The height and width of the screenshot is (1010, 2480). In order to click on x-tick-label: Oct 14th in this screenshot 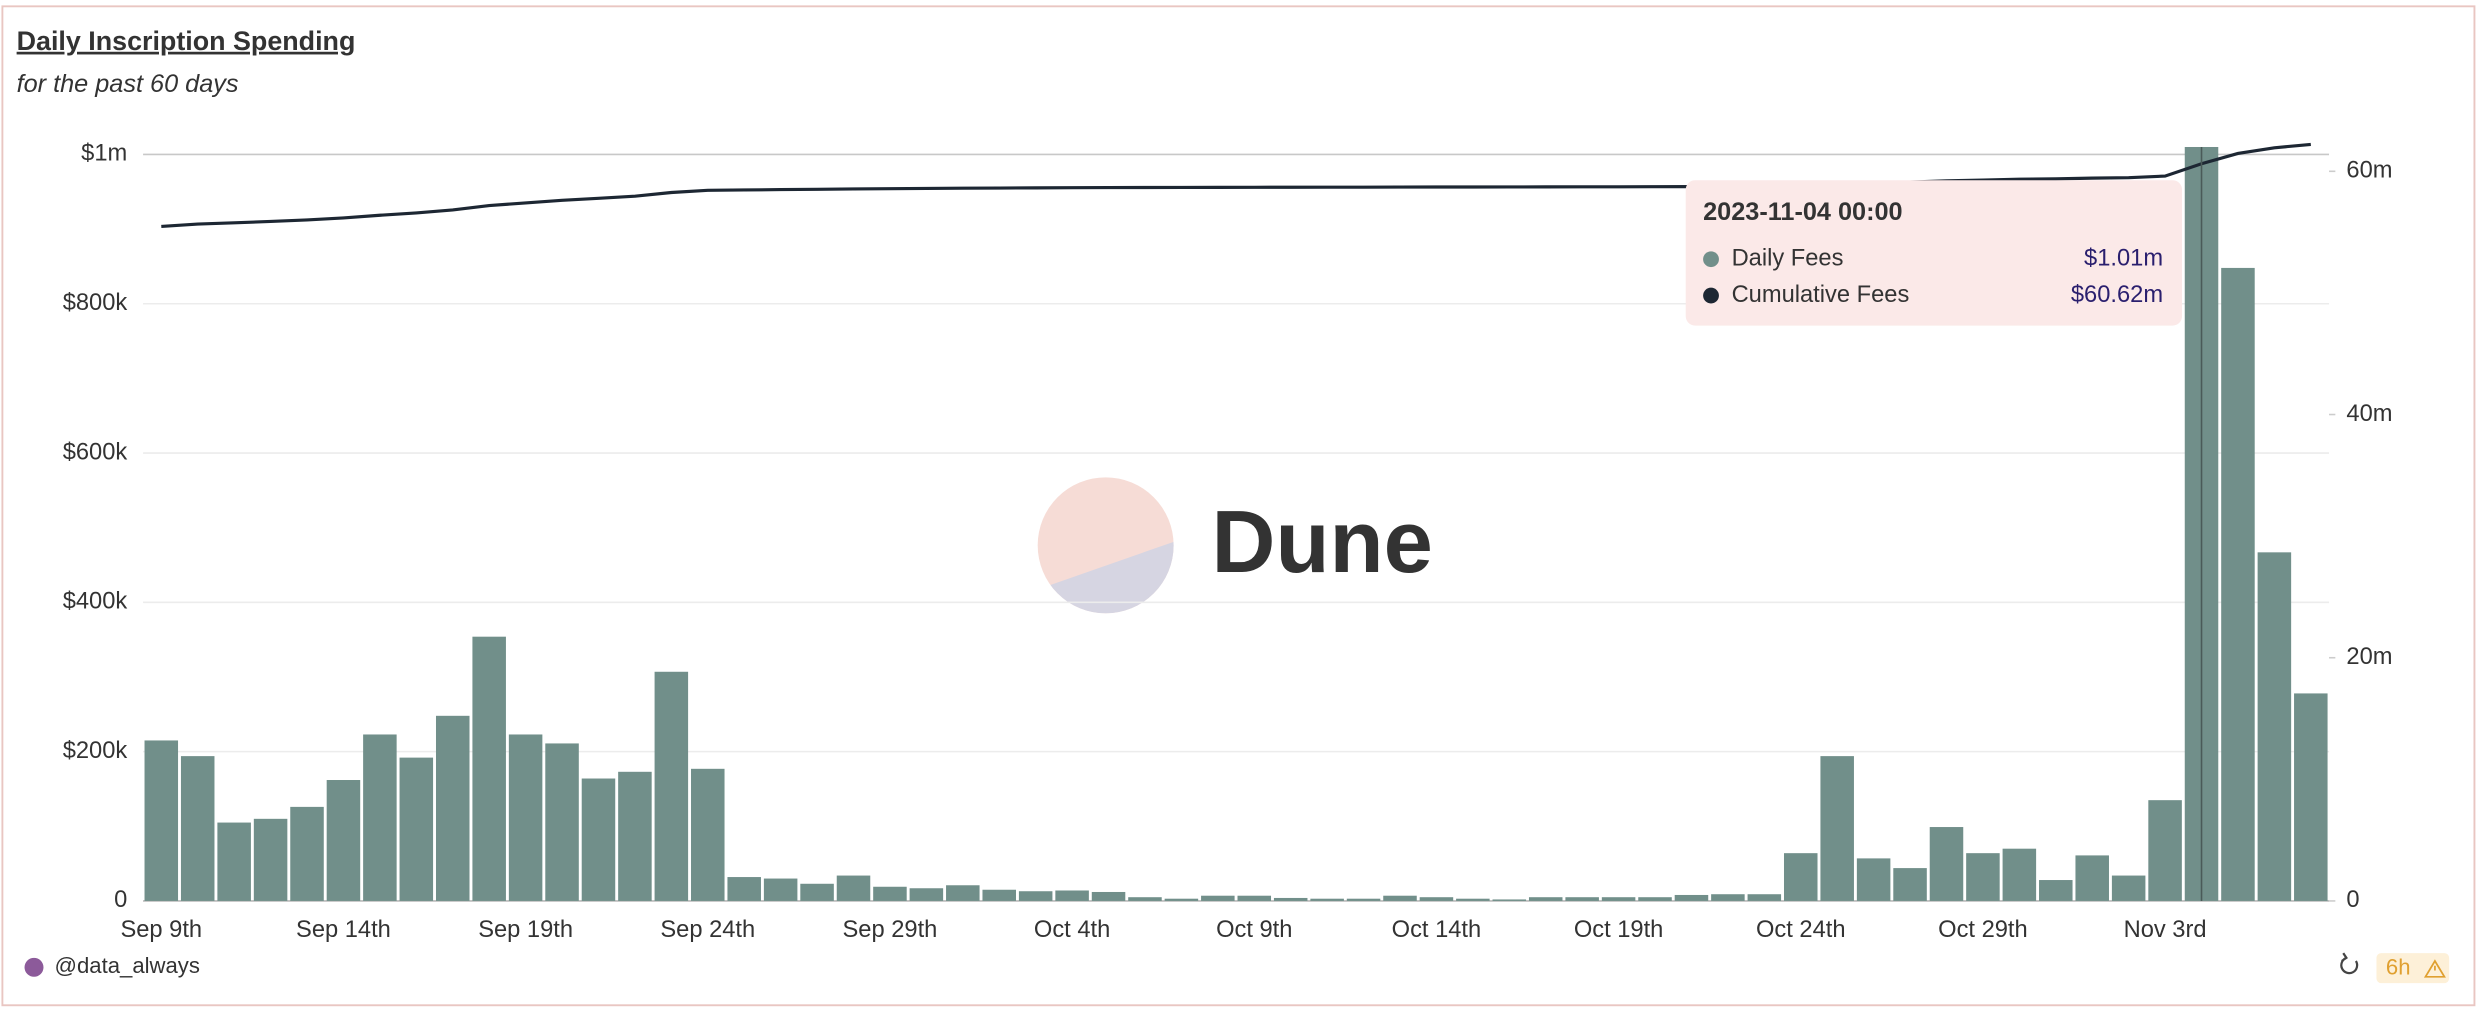, I will do `click(1437, 930)`.